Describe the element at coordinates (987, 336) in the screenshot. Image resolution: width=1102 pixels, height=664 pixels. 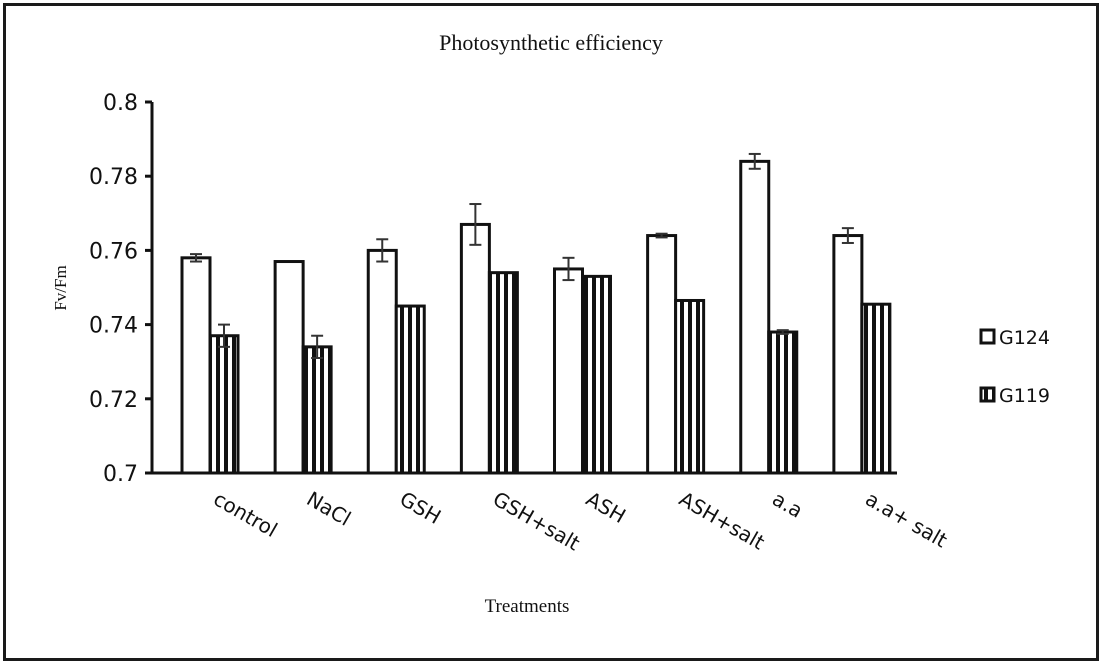
I see `legend-swatch-g124` at that location.